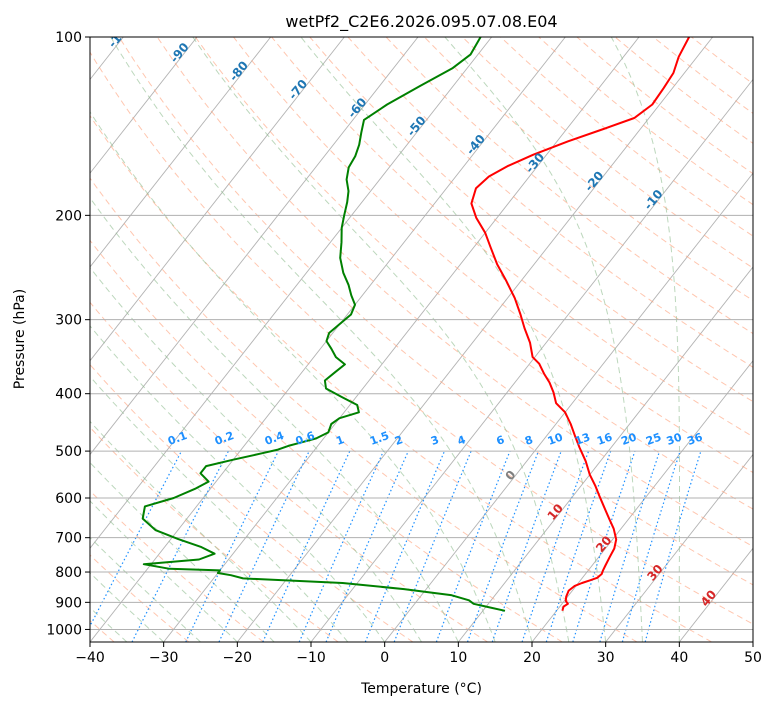  I want to click on y-axis-label: Pressure (hPa), so click(20, 339).